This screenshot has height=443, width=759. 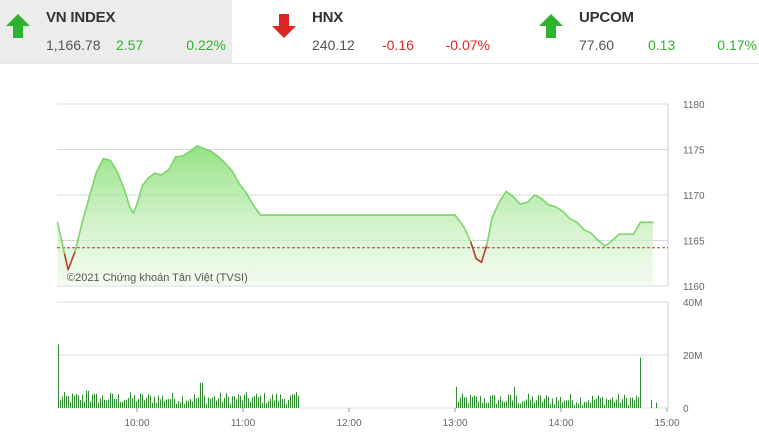 What do you see at coordinates (402, 418) in the screenshot?
I see `time-axis: 10:00 11:00 12:00 13:00 14:00 15:00` at bounding box center [402, 418].